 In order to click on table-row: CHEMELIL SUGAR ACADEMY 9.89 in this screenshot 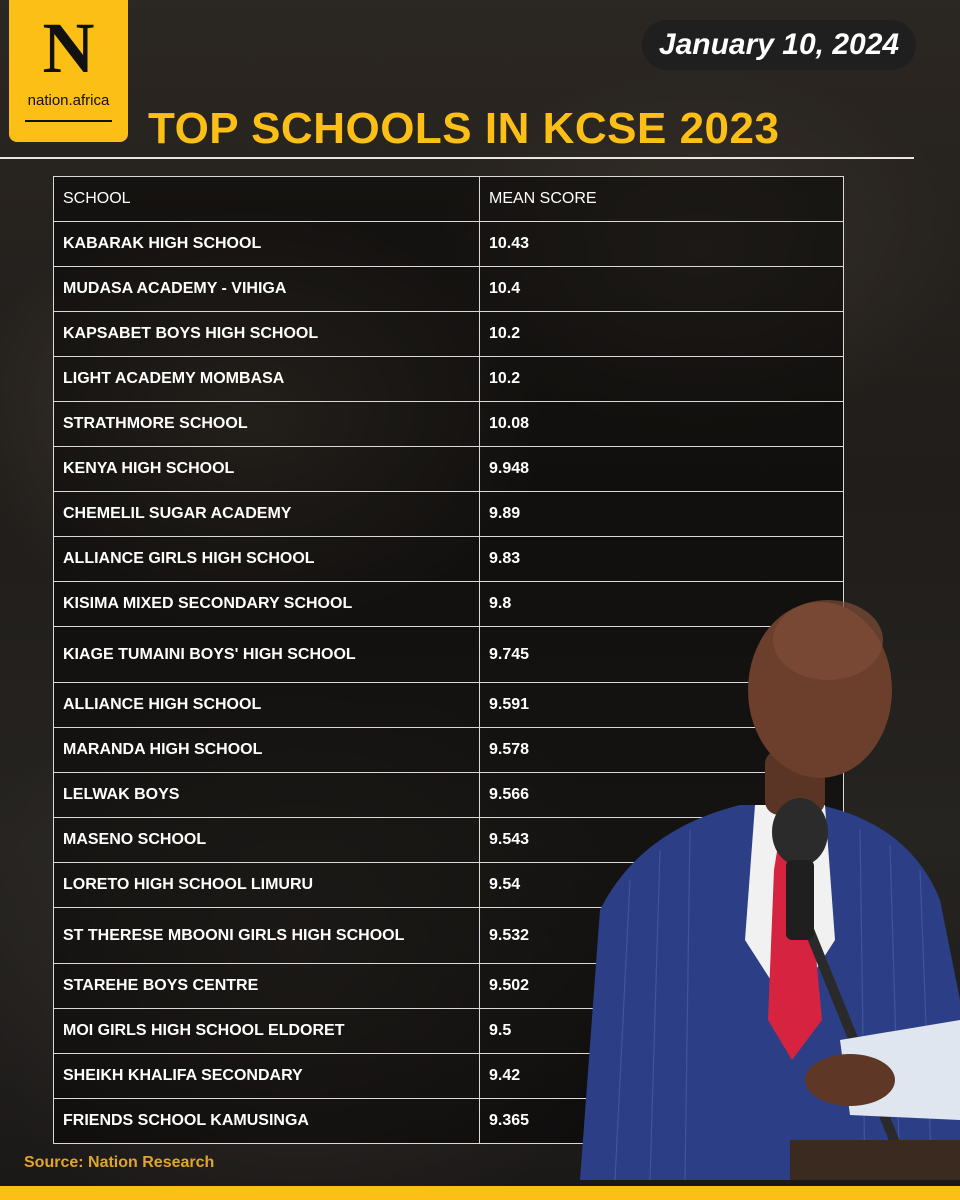, I will do `click(448, 514)`.